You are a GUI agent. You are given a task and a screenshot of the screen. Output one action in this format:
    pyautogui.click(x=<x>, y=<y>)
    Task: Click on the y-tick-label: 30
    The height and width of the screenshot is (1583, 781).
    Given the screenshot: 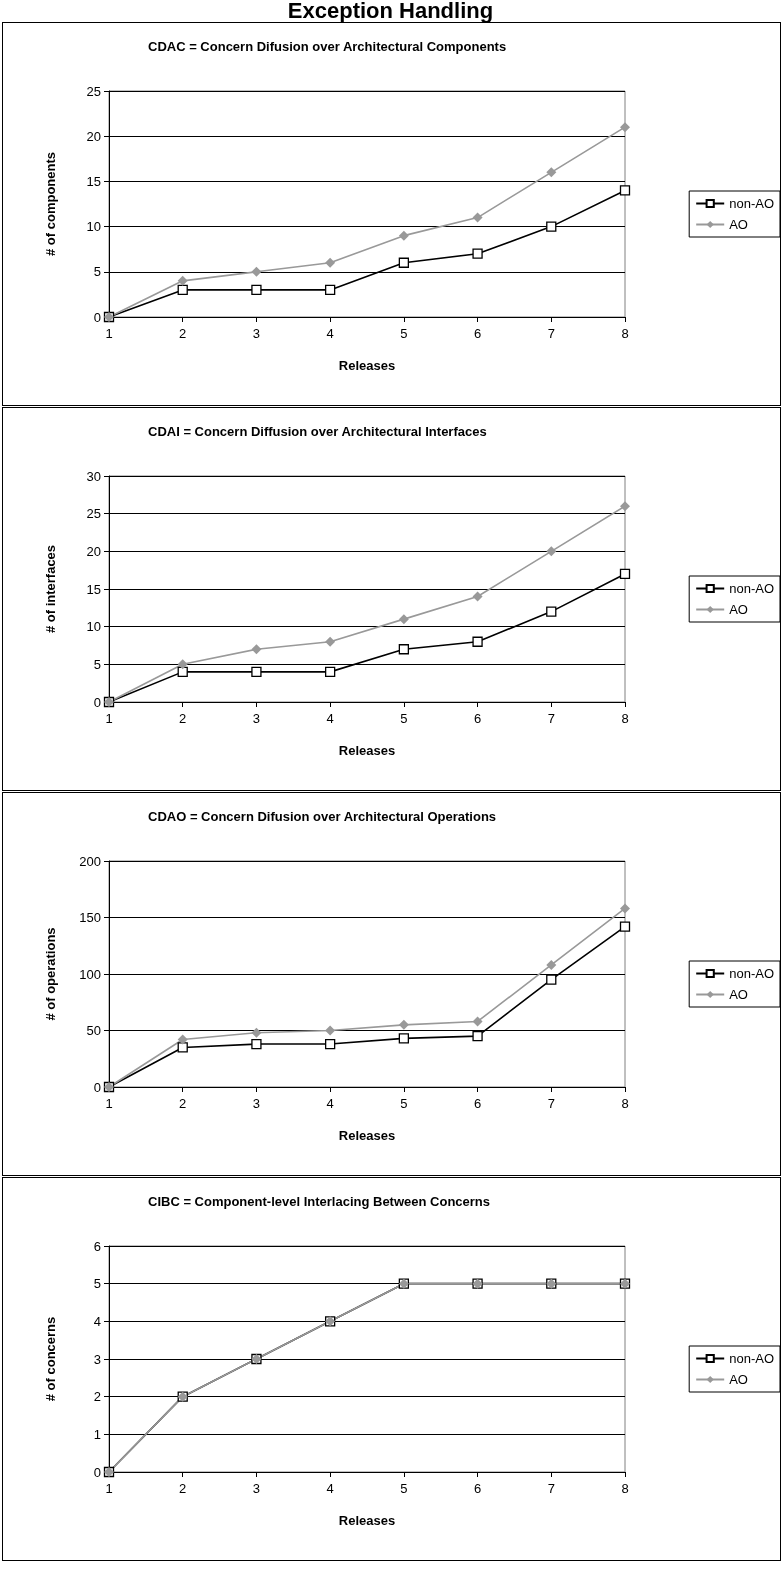 What is the action you would take?
    pyautogui.click(x=93, y=476)
    